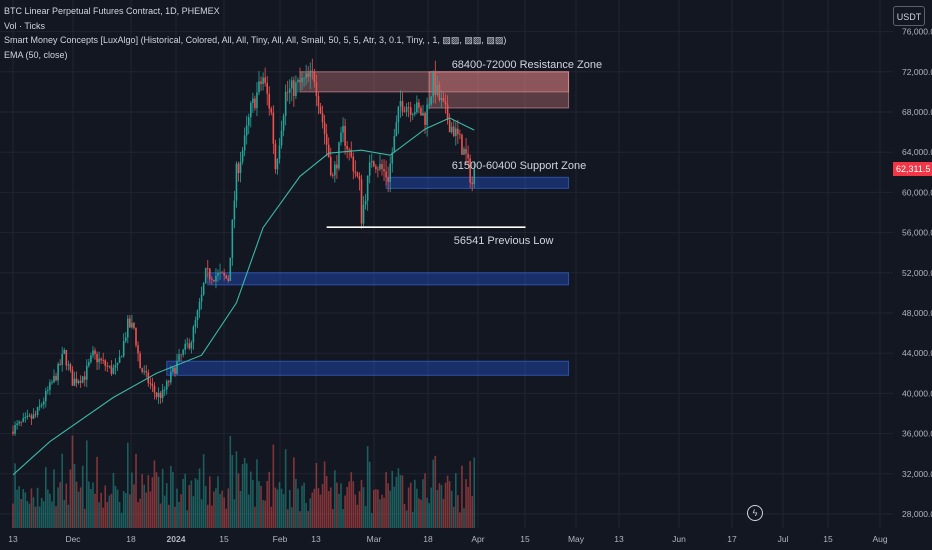 This screenshot has height=550, width=932. What do you see at coordinates (36, 54) in the screenshot?
I see `legend-ema: EMA (50, close)` at bounding box center [36, 54].